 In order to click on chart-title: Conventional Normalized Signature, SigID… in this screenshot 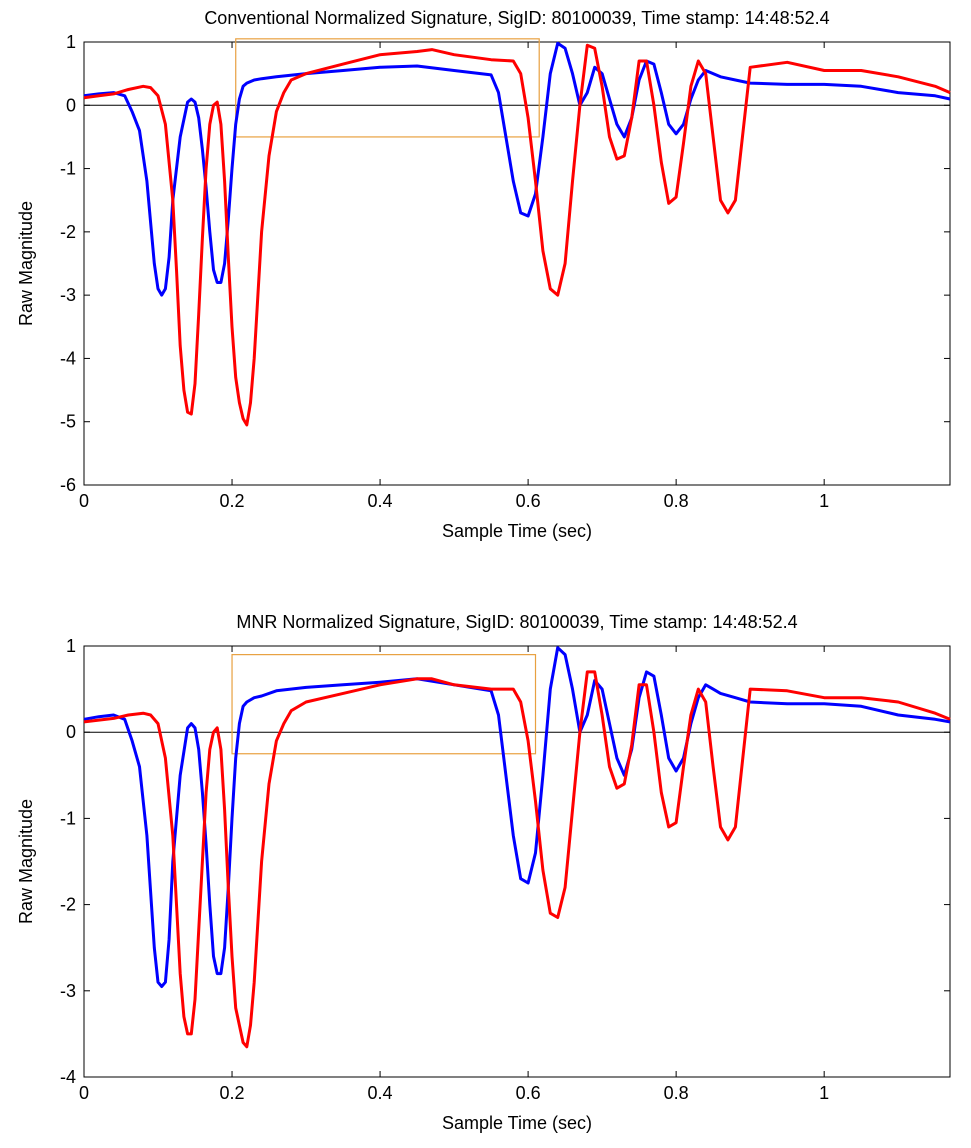, I will do `click(516, 18)`.